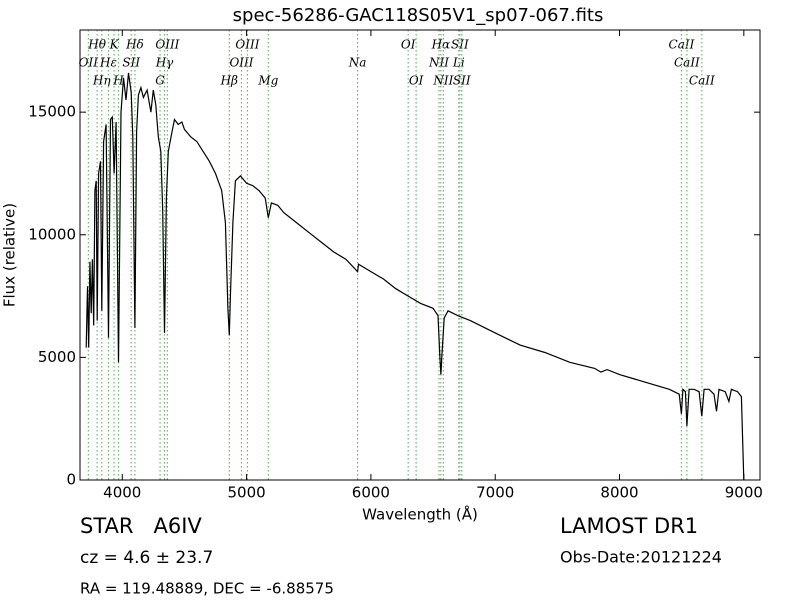  What do you see at coordinates (641, 557) in the screenshot?
I see `obs-date: Obs-Date:20121224` at bounding box center [641, 557].